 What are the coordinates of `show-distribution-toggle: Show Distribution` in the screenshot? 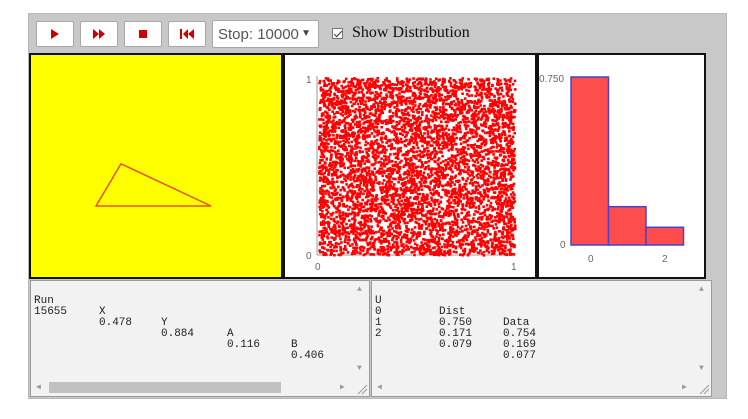 It's located at (401, 33).